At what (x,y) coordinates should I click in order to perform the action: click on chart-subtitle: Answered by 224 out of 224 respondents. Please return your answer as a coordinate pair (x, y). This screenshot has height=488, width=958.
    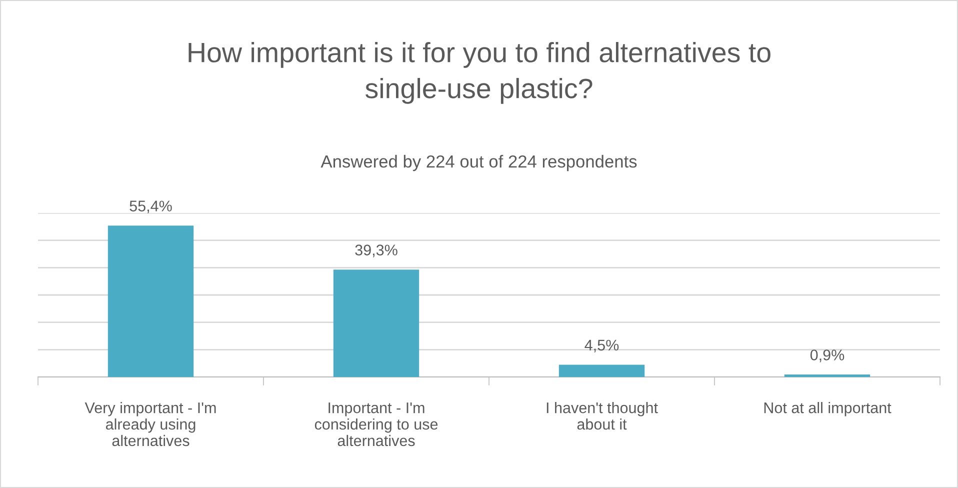
    Looking at the image, I should click on (478, 163).